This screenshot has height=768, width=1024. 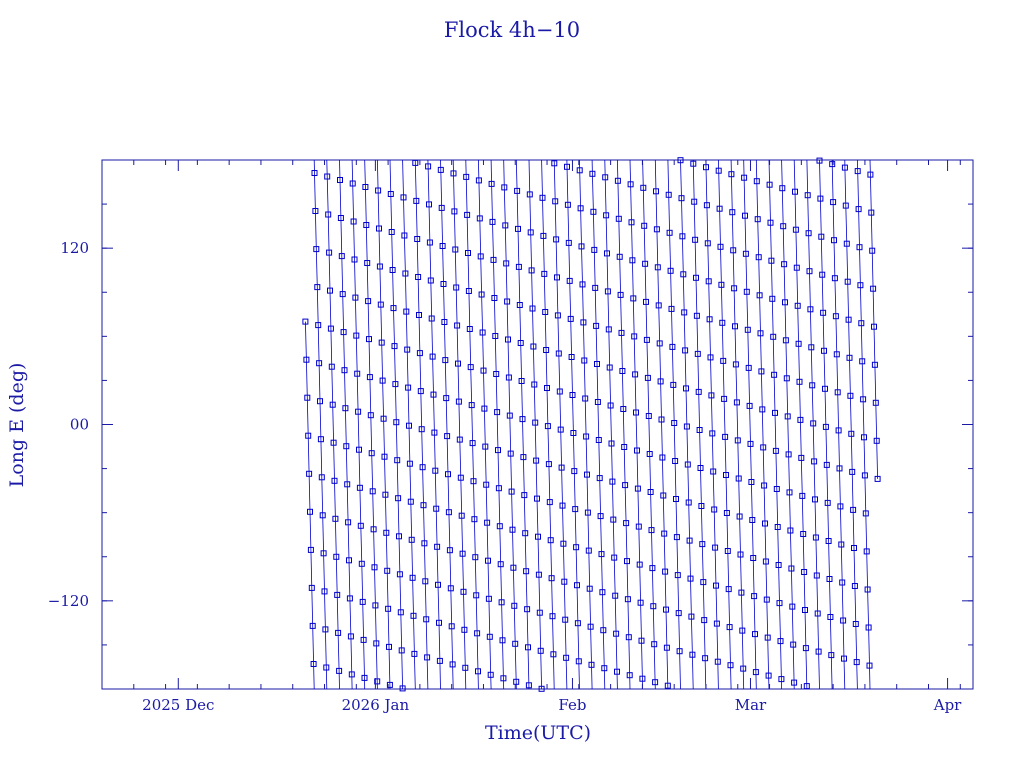 I want to click on chart-title: Flock 4h−10, so click(x=512, y=30).